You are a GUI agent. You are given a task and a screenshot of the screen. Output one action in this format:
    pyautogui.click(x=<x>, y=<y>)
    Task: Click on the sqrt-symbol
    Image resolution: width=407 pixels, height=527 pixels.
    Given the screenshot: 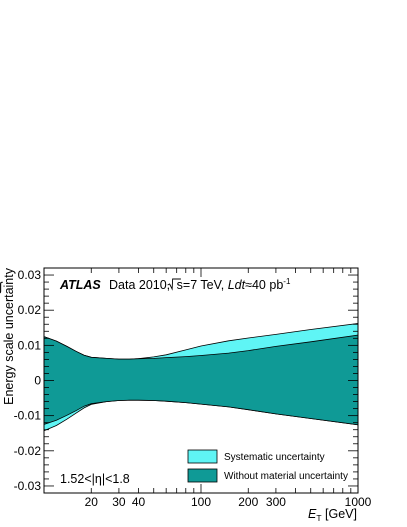 What is the action you would take?
    pyautogui.click(x=174, y=284)
    